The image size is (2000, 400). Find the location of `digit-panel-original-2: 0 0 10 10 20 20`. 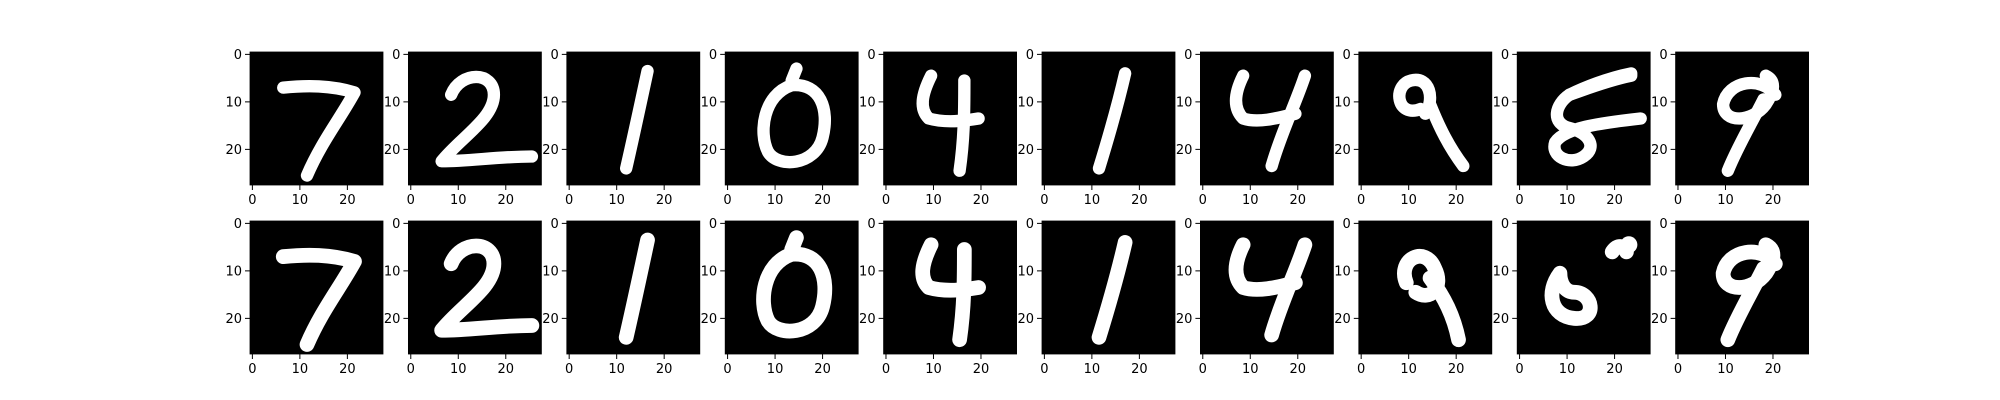

digit-panel-original-2: 0 0 10 10 20 20 is located at coordinates (463, 128).